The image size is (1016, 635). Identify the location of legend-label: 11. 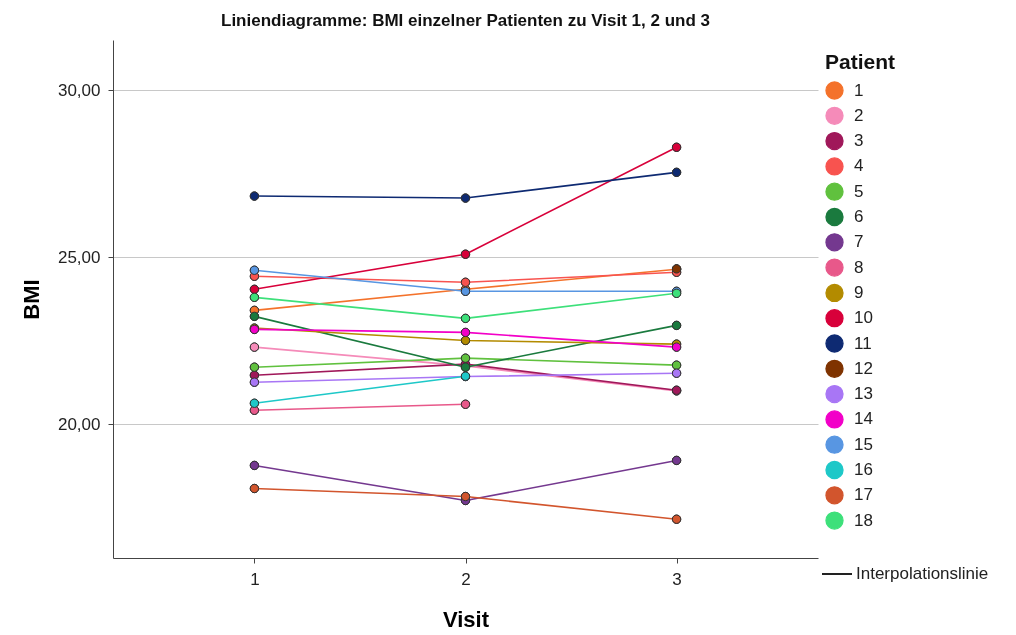
(863, 343).